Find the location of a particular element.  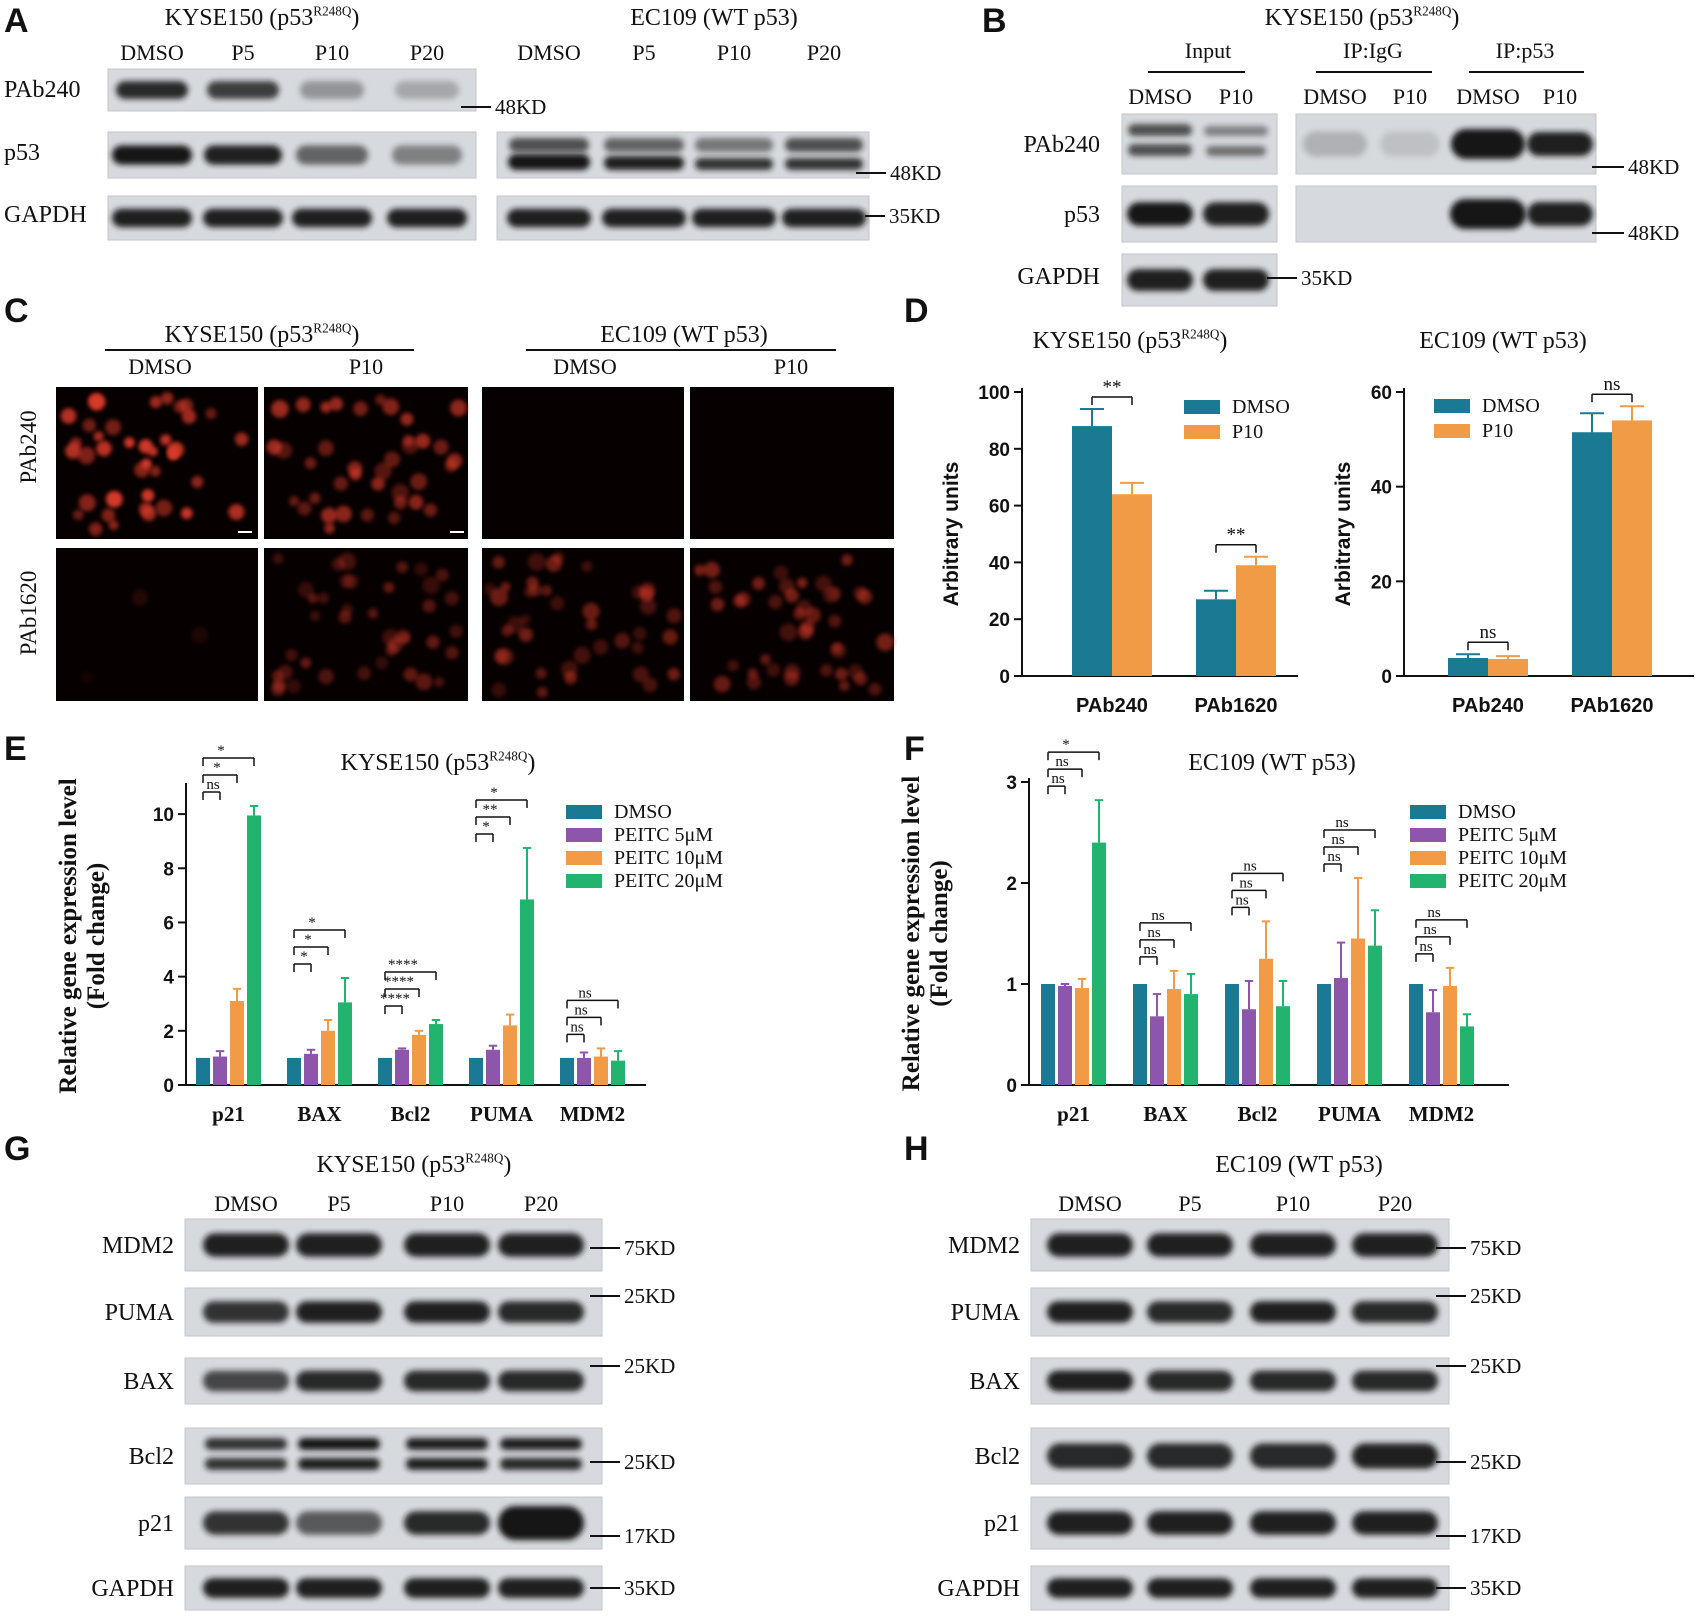

chart-title: EC109 (WT p53) is located at coordinates (1503, 341).